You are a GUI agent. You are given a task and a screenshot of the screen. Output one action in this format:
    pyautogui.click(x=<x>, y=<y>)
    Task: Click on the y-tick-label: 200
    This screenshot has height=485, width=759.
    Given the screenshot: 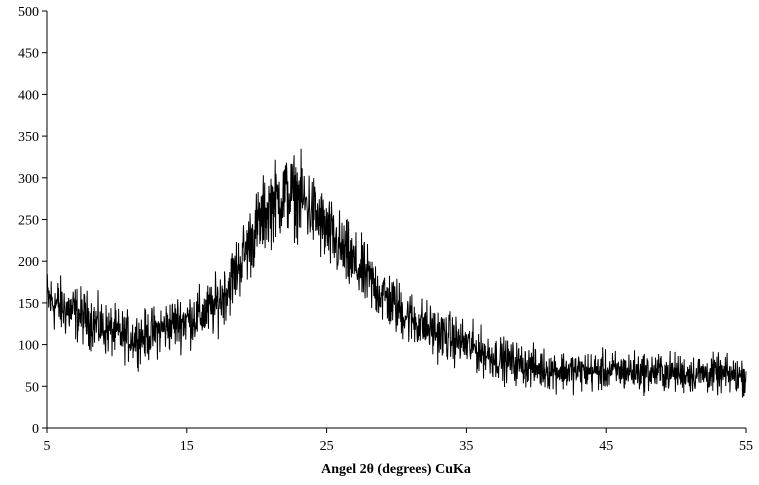 What is the action you would take?
    pyautogui.click(x=28, y=262)
    